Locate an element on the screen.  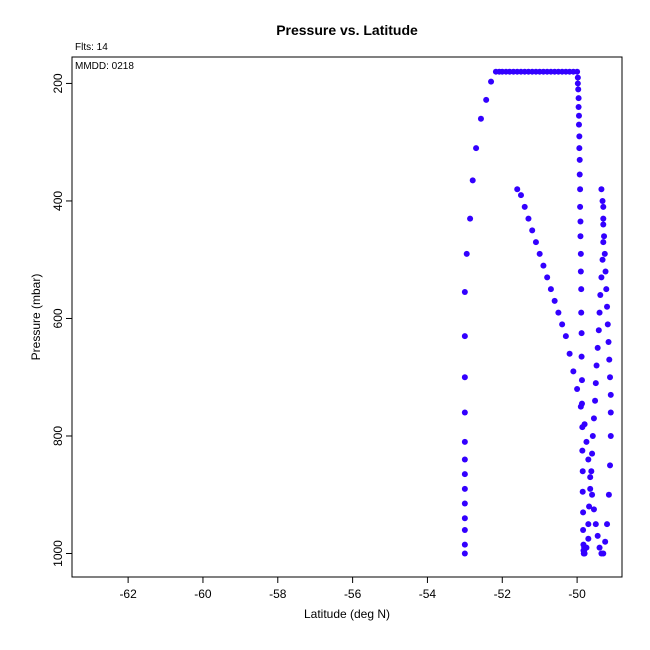
y-tick-label: 600 is located at coordinates (58, 318).